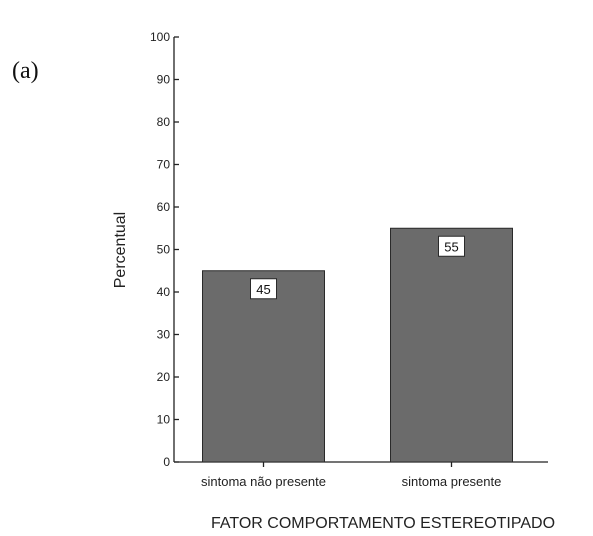  I want to click on y-axis-title: Percentual, so click(120, 250).